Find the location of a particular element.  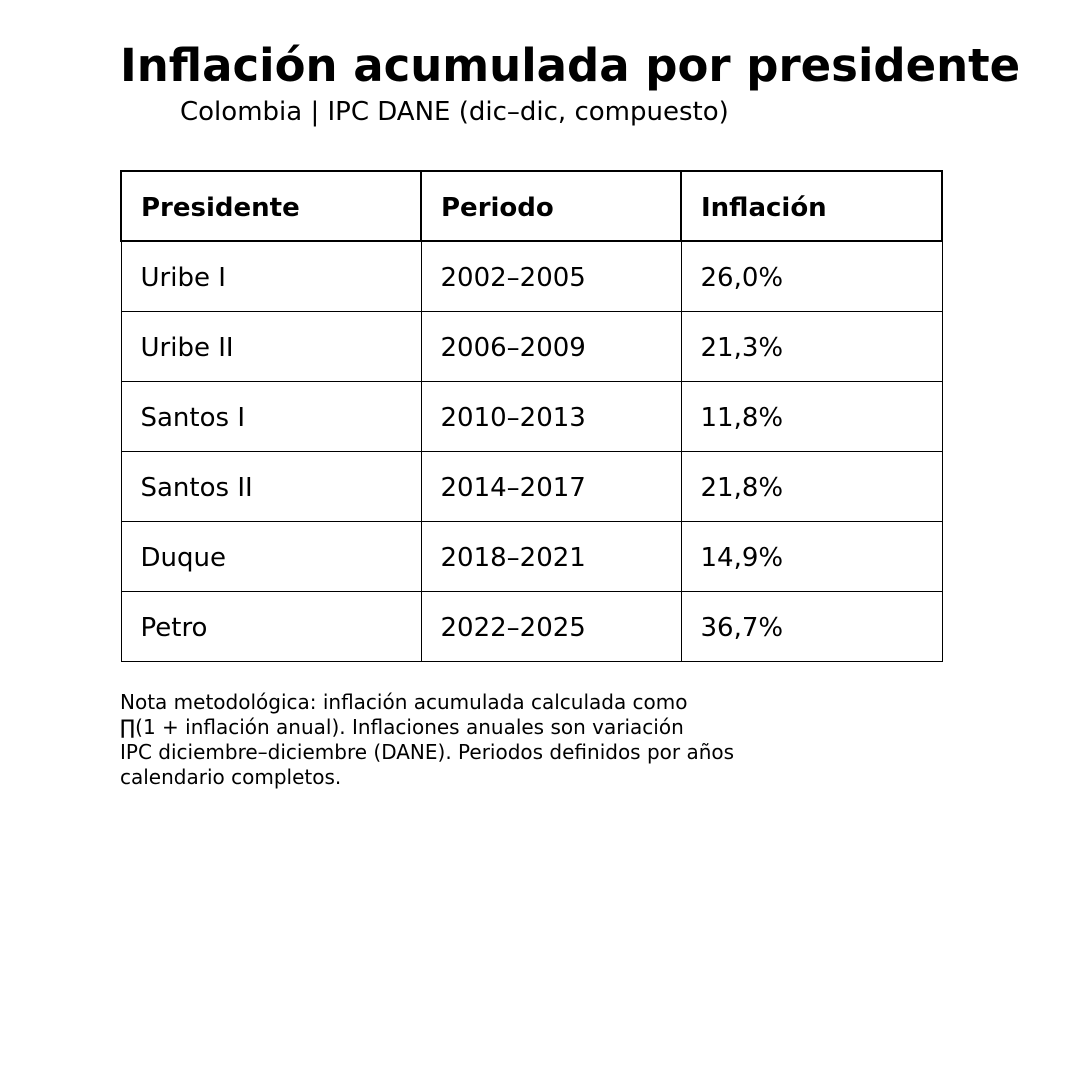

page-title: Inflación acumulada por presidente is located at coordinates (570, 65).